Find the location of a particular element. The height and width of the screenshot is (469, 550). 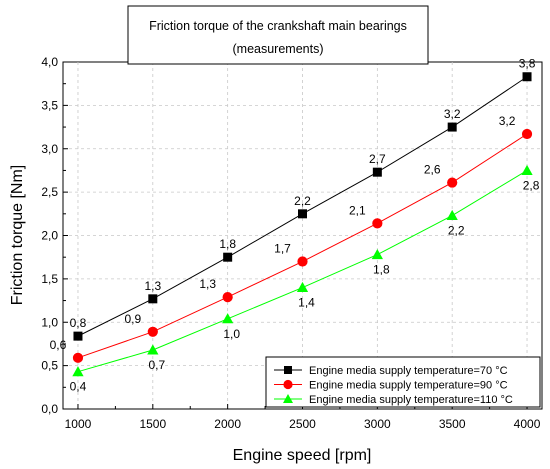

data-label: 0,4 is located at coordinates (78, 387).